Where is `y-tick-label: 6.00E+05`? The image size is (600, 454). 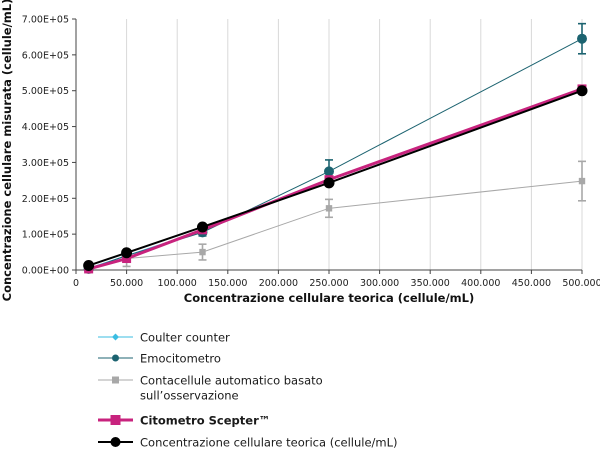 y-tick-label: 6.00E+05 is located at coordinates (45, 55).